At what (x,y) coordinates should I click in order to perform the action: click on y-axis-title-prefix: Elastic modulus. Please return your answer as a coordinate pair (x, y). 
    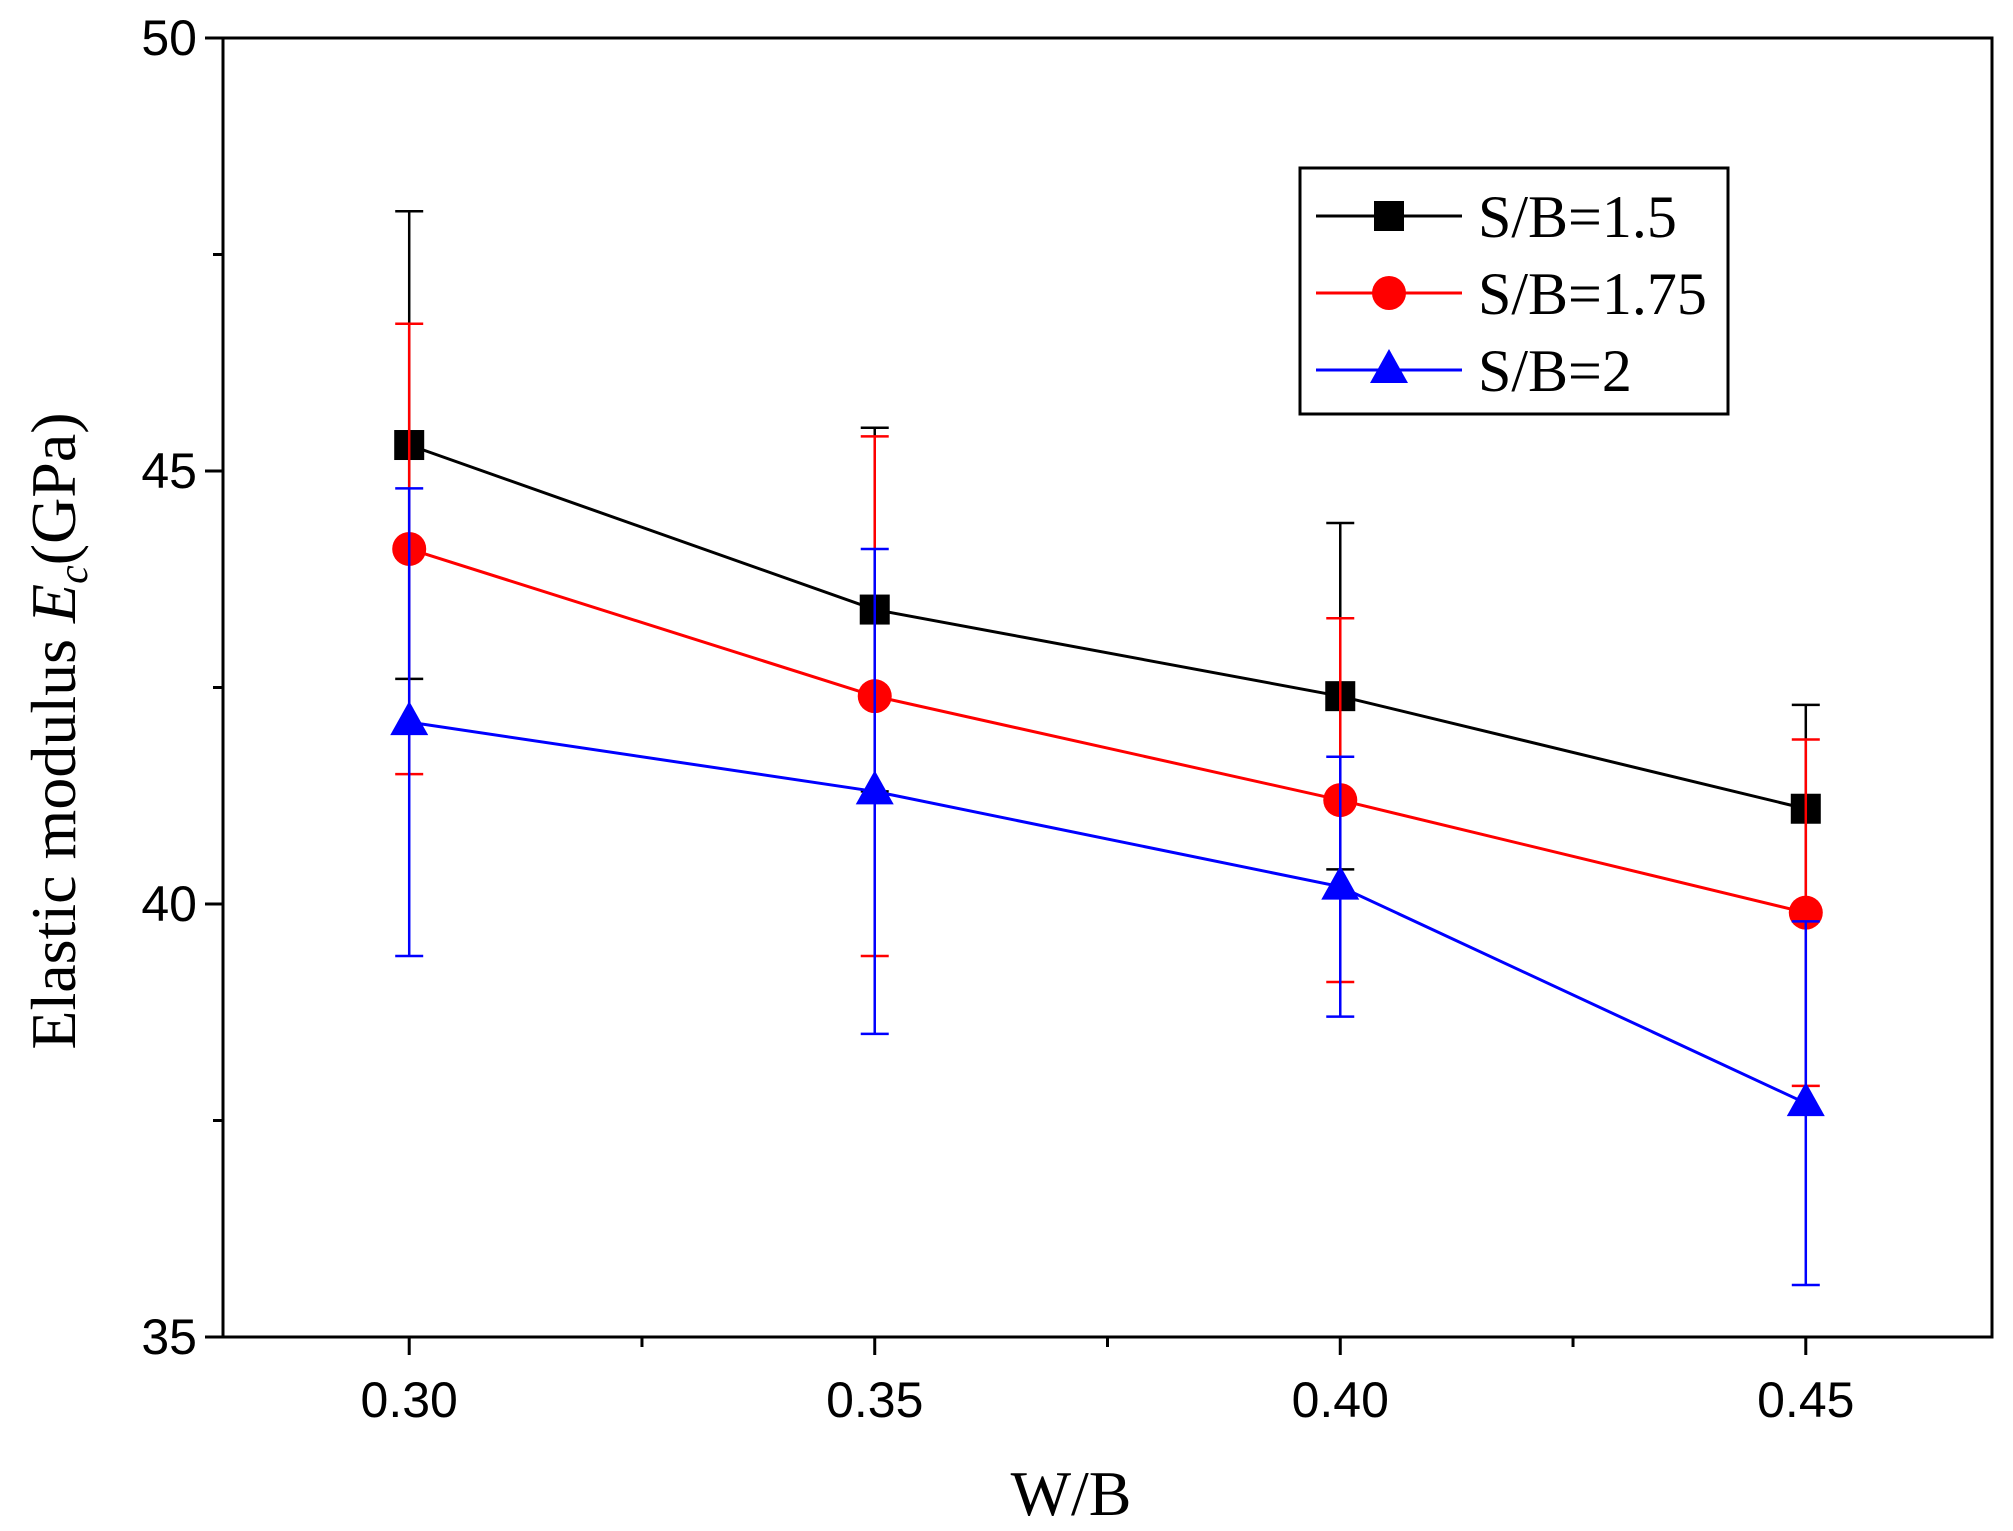
    Looking at the image, I should click on (53, 836).